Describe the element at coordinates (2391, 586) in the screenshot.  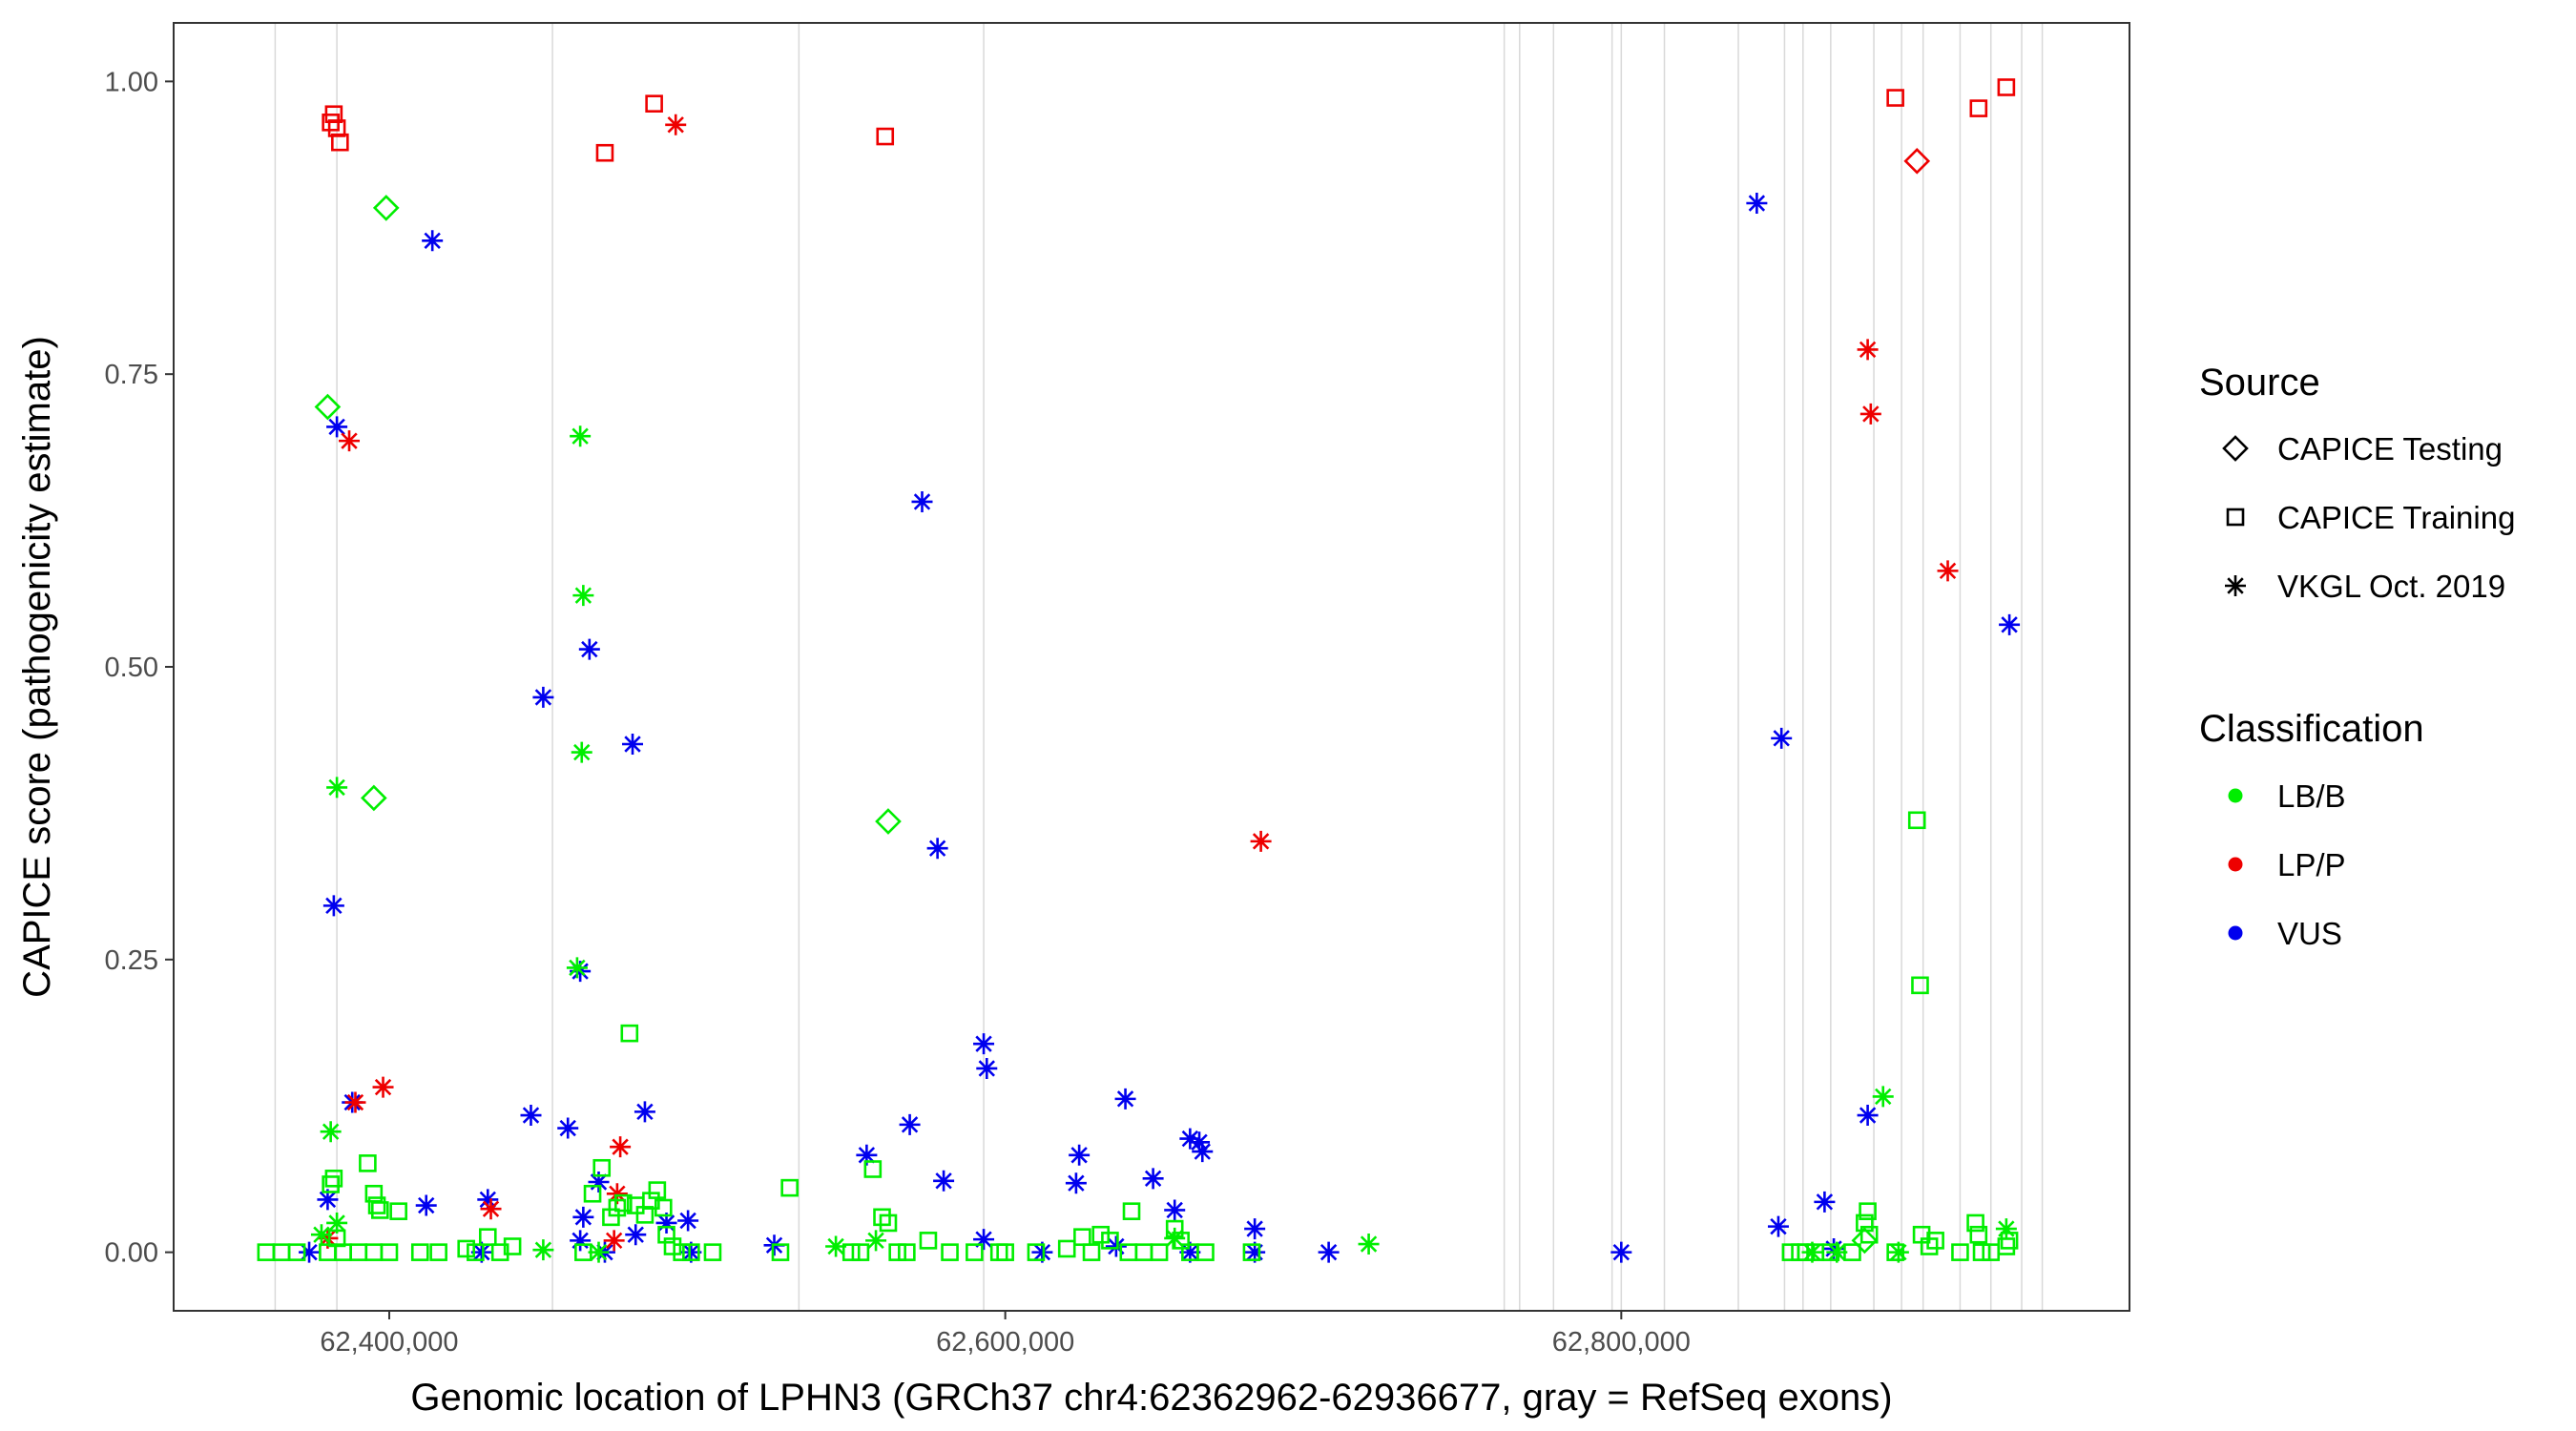
I see `legend-item-label: VKGL Oct. 2019` at that location.